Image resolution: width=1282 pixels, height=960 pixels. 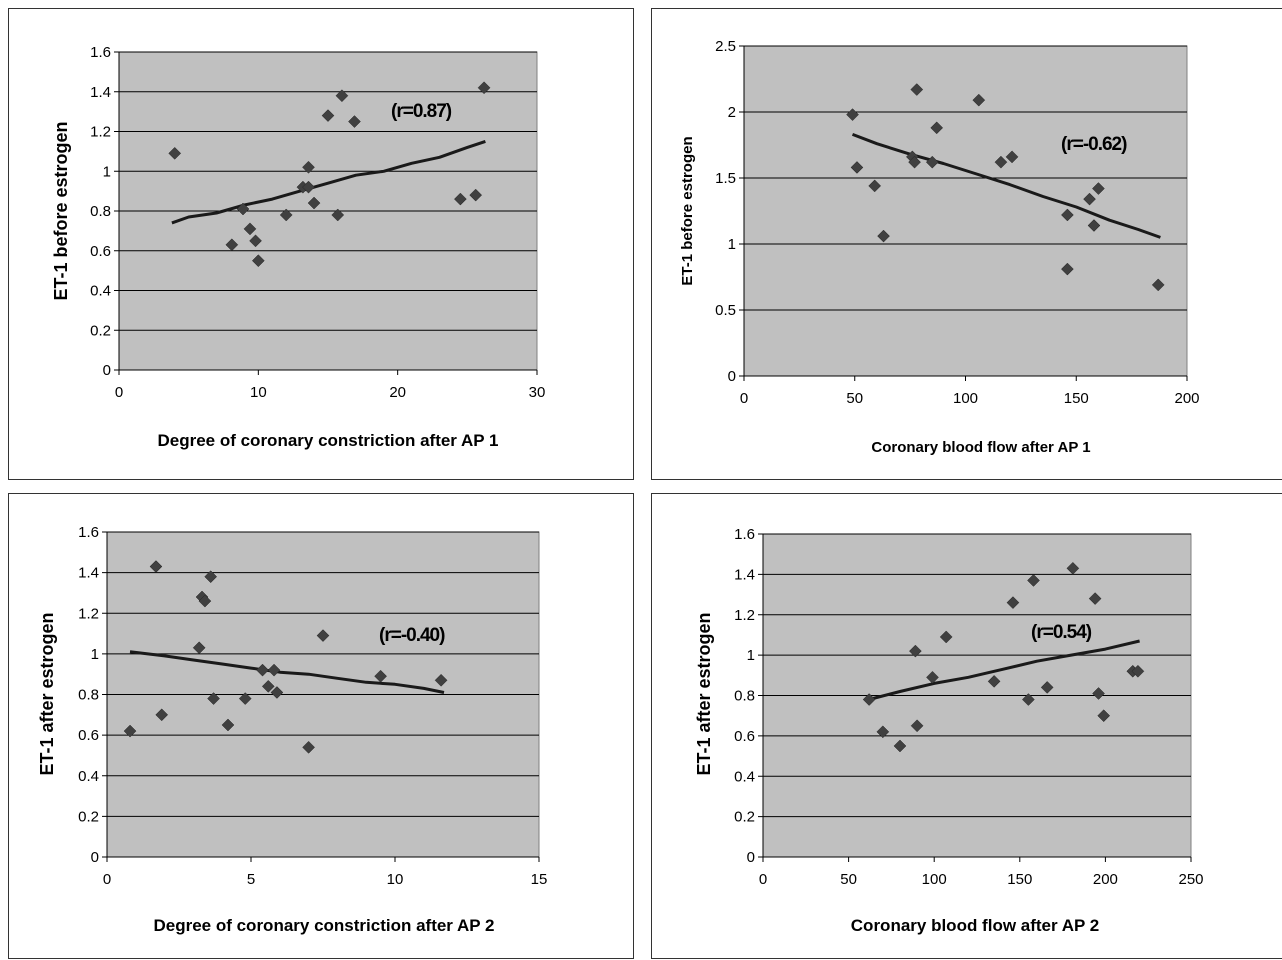 I want to click on x-axis-label: Coronary blood flow after AP 2, so click(x=975, y=925).